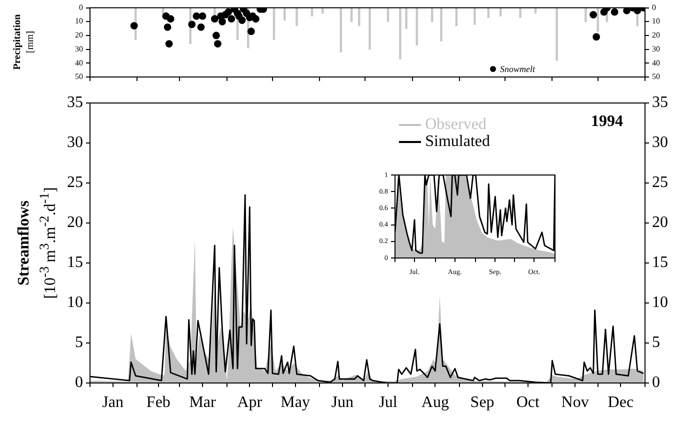 The height and width of the screenshot is (425, 676). What do you see at coordinates (455, 125) in the screenshot?
I see `legend-label: Observed` at bounding box center [455, 125].